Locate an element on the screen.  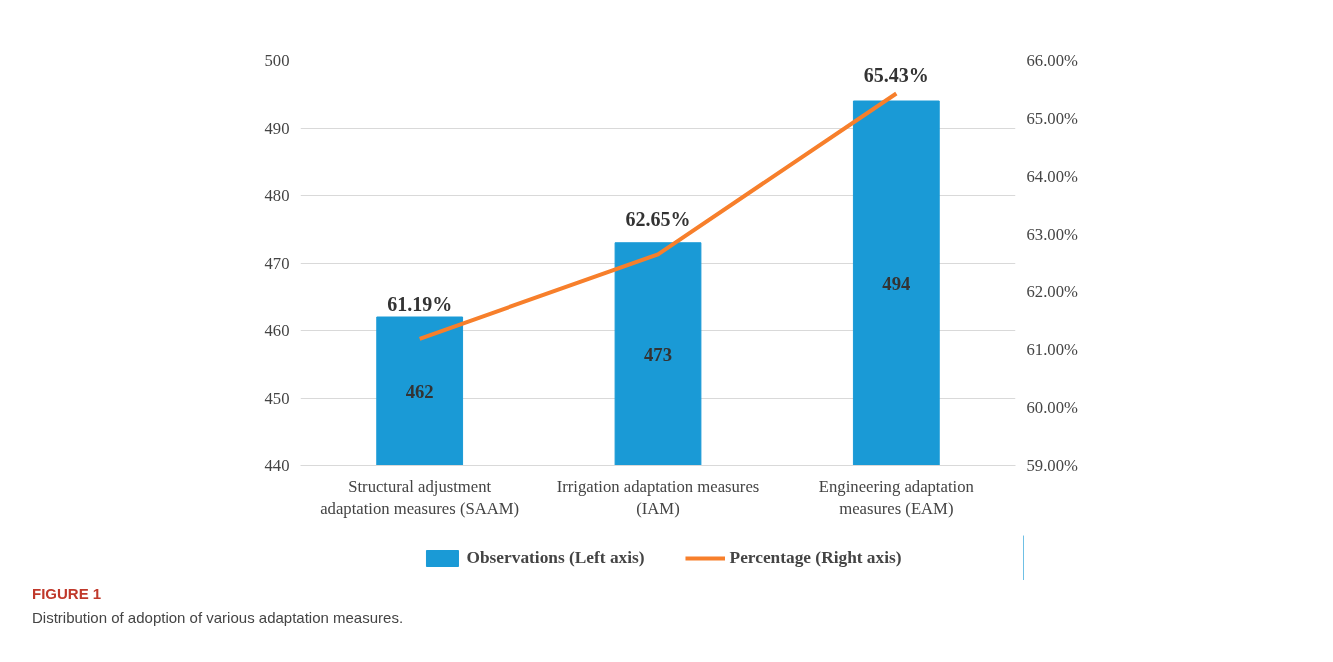
legend-label: Percentage (Right axis) is located at coordinates (815, 557).